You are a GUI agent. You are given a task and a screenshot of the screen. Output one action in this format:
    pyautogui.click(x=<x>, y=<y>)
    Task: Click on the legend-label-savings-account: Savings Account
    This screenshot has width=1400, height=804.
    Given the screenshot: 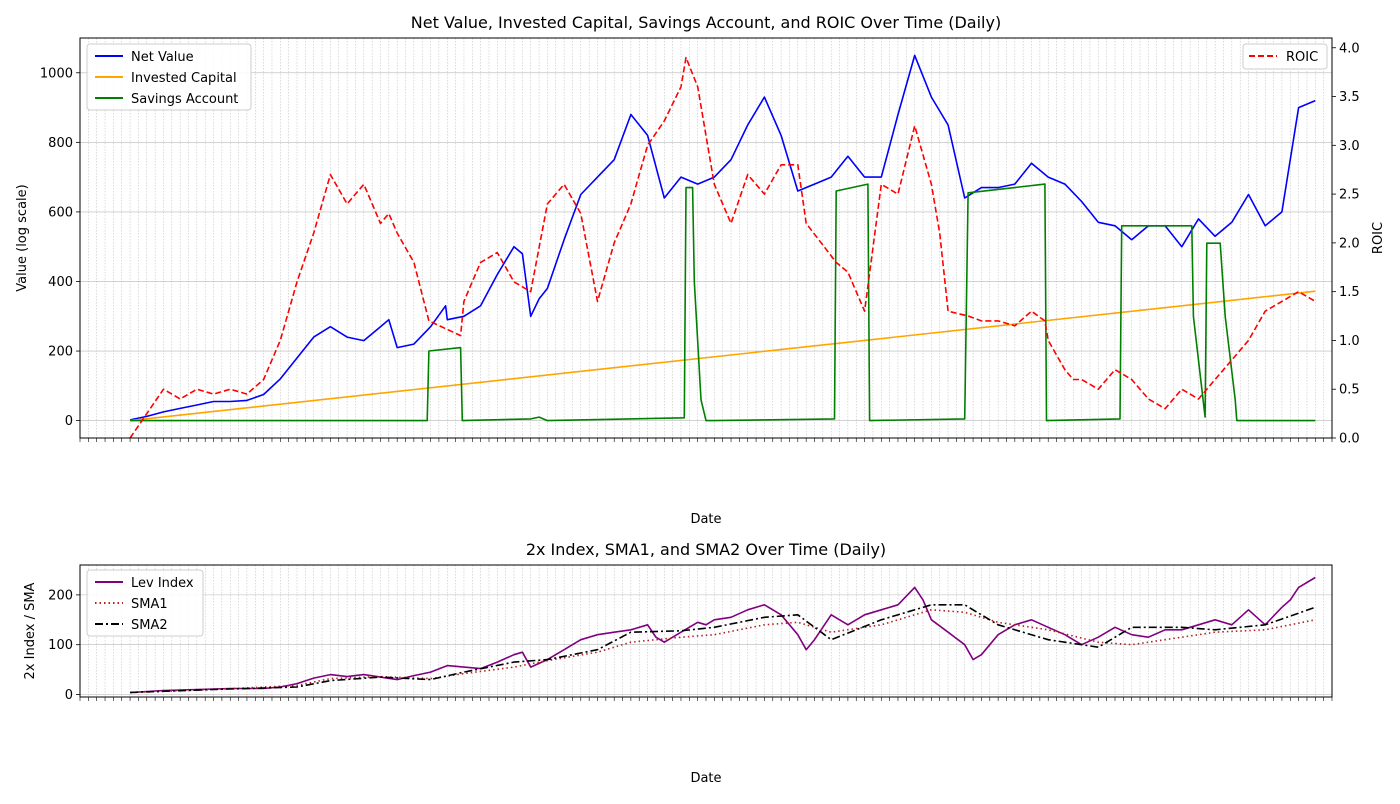 What is the action you would take?
    pyautogui.click(x=184, y=99)
    